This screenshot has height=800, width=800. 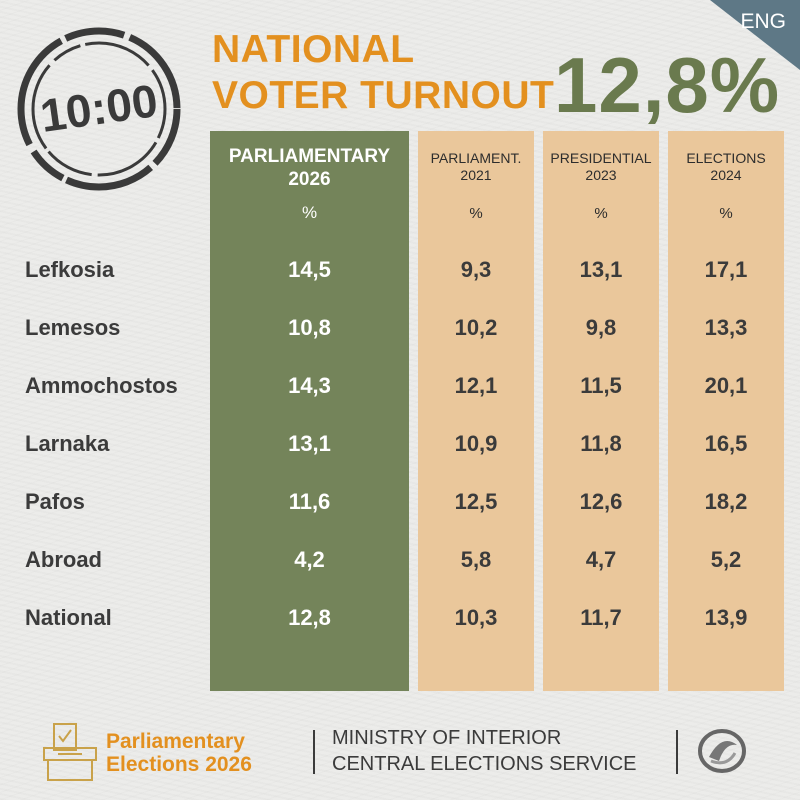 I want to click on language-corner, so click(x=755, y=35).